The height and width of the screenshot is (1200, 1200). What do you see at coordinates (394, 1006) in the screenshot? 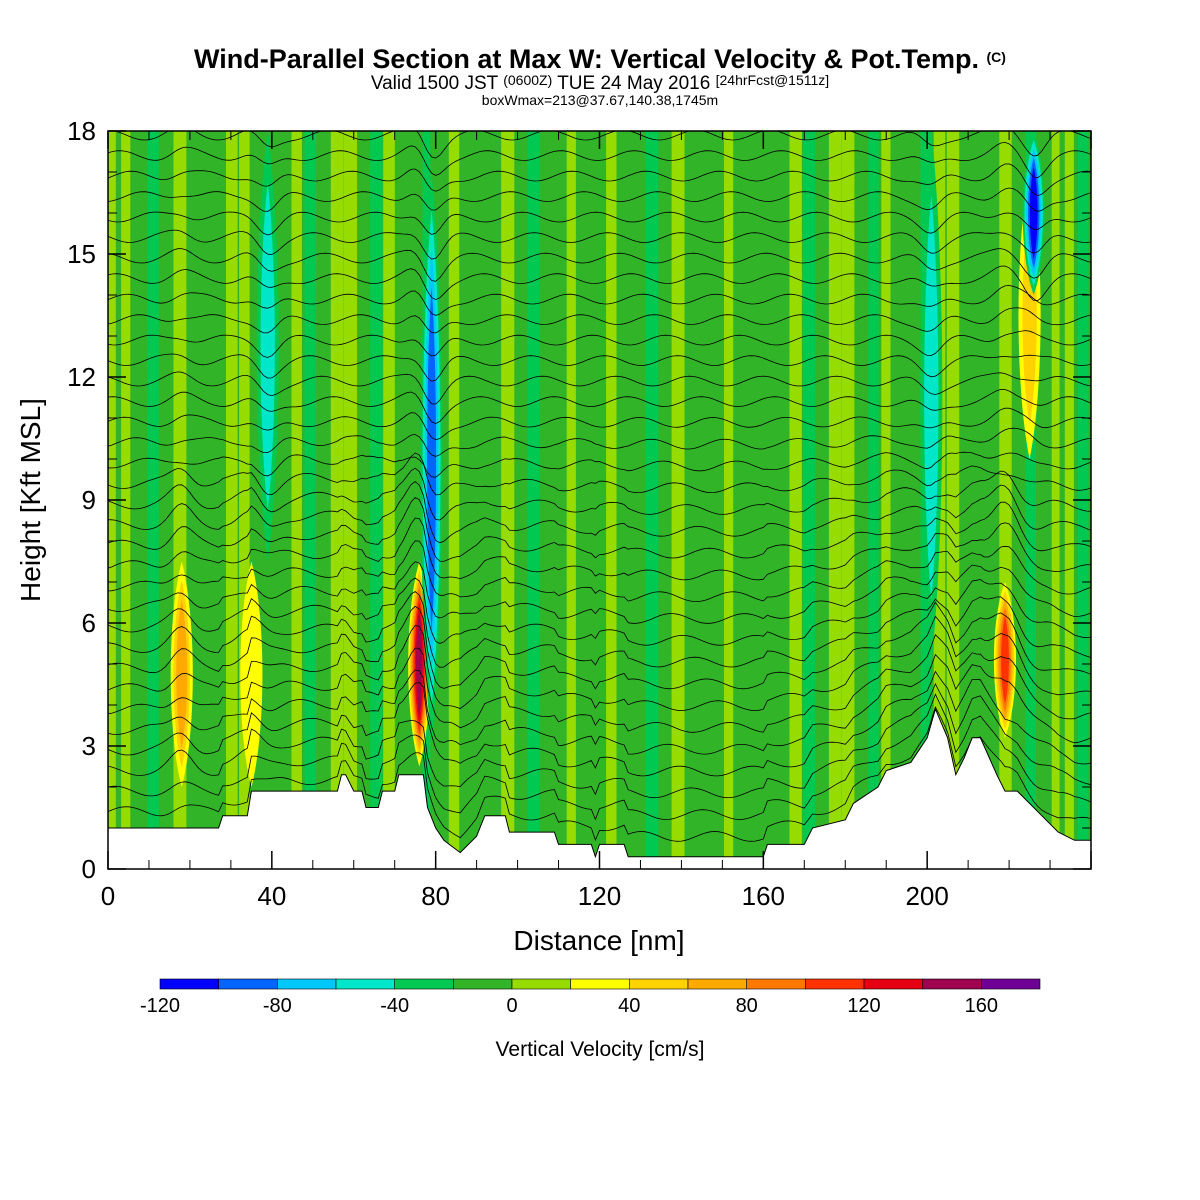
I see `colorbar-tick-label: -40` at bounding box center [394, 1006].